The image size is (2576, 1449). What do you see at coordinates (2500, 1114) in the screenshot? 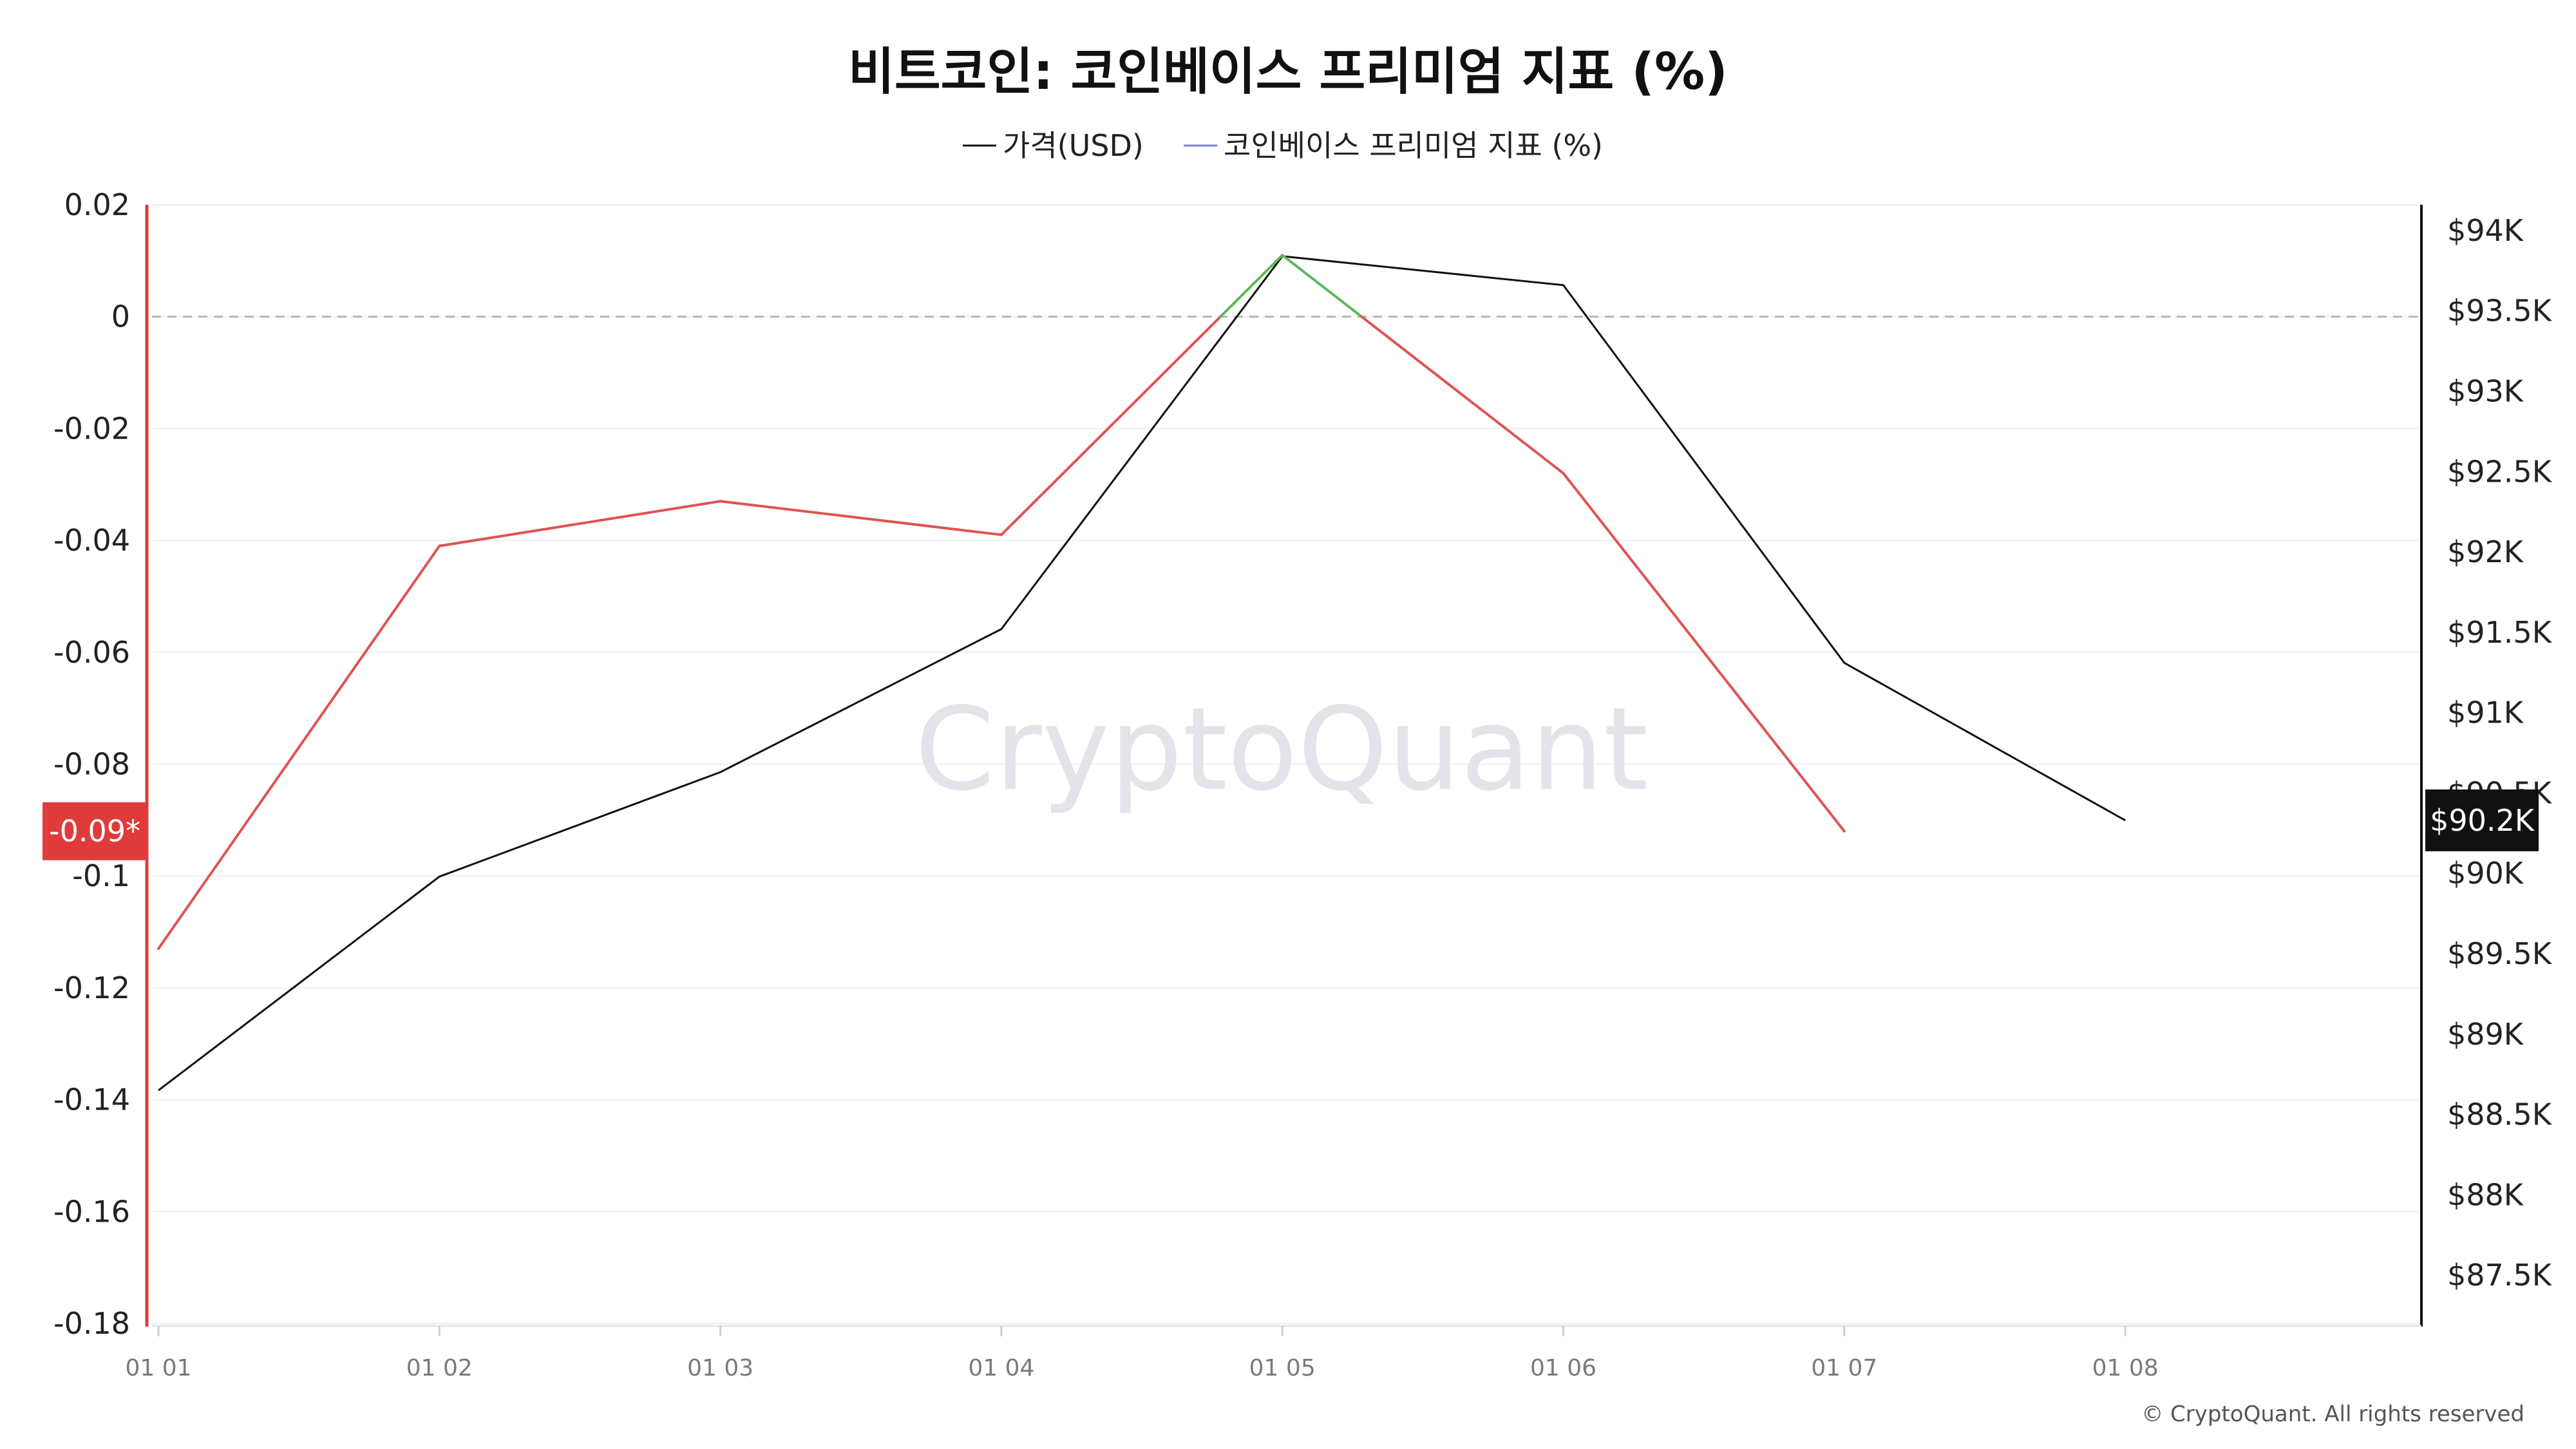
I see `y-right-tick-label: $88.5K` at bounding box center [2500, 1114].